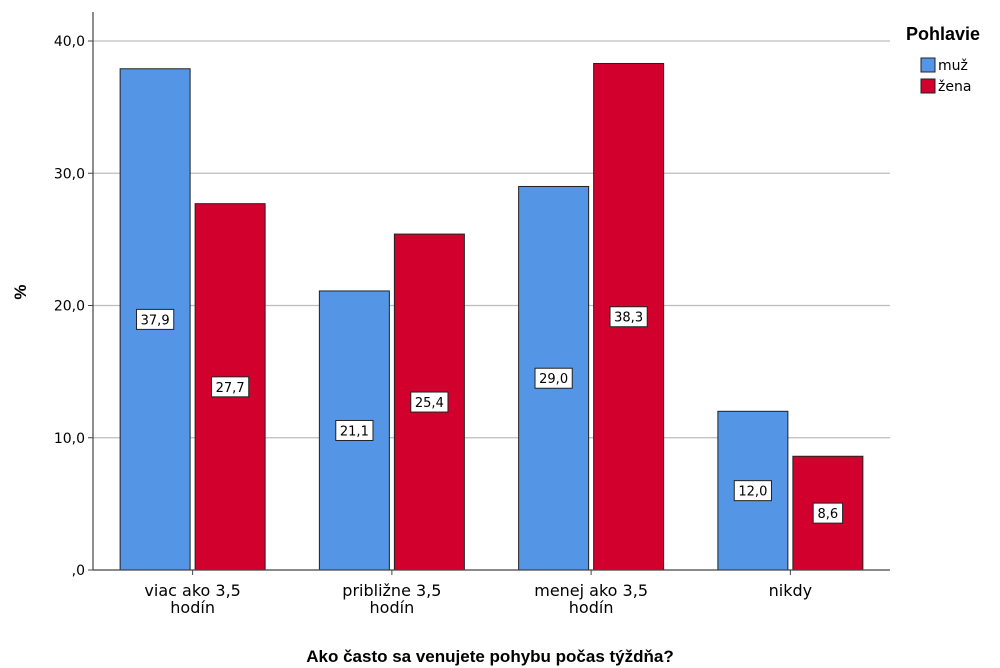 The image size is (1000, 668). I want to click on x-tick-label: viac ako 3,5 hodín, so click(192, 599).